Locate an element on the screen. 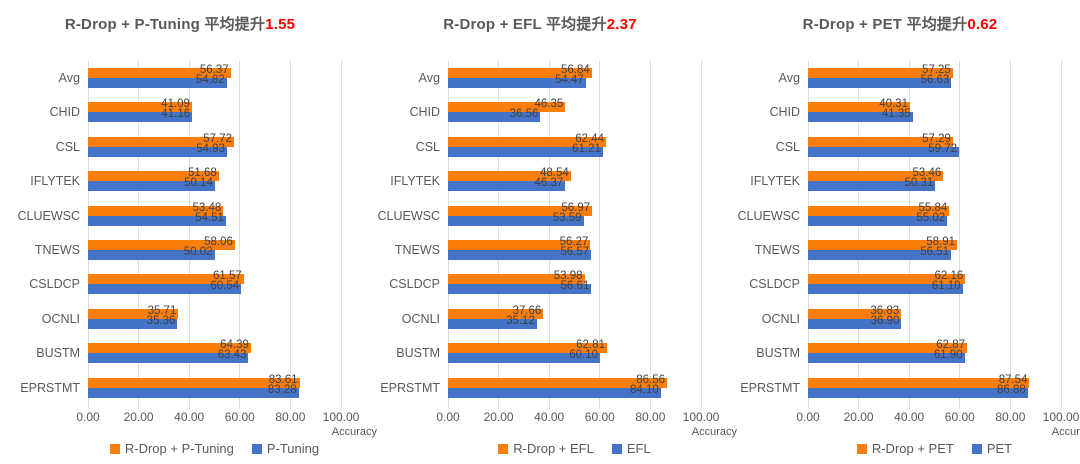 This screenshot has width=1080, height=464. category-label: CLUEWSC is located at coordinates (408, 215).